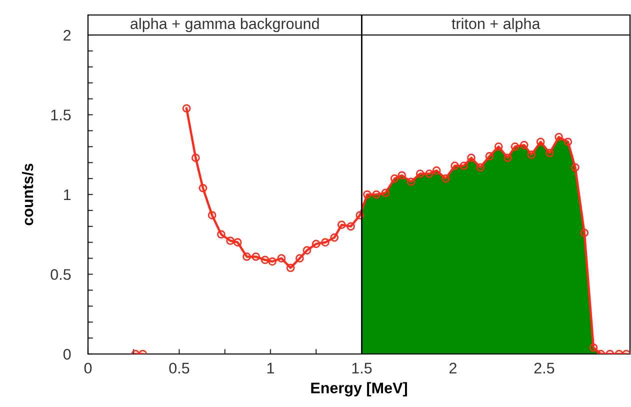 This screenshot has width=631, height=407. Describe the element at coordinates (28, 195) in the screenshot. I see `y-axis-title: counts/s` at that location.